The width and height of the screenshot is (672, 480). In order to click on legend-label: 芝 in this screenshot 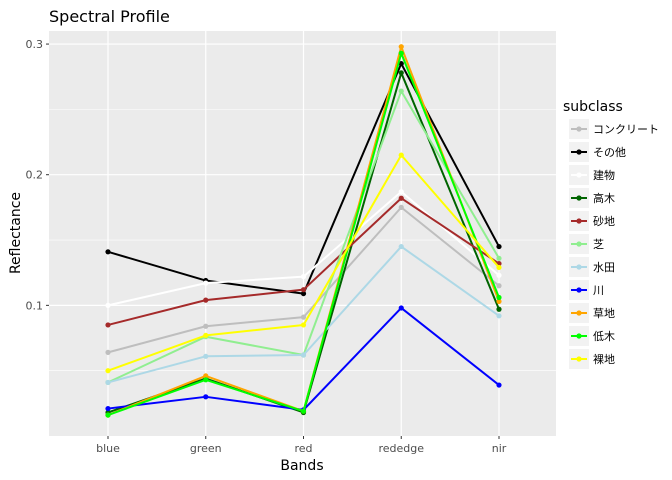, I will do `click(598, 244)`.